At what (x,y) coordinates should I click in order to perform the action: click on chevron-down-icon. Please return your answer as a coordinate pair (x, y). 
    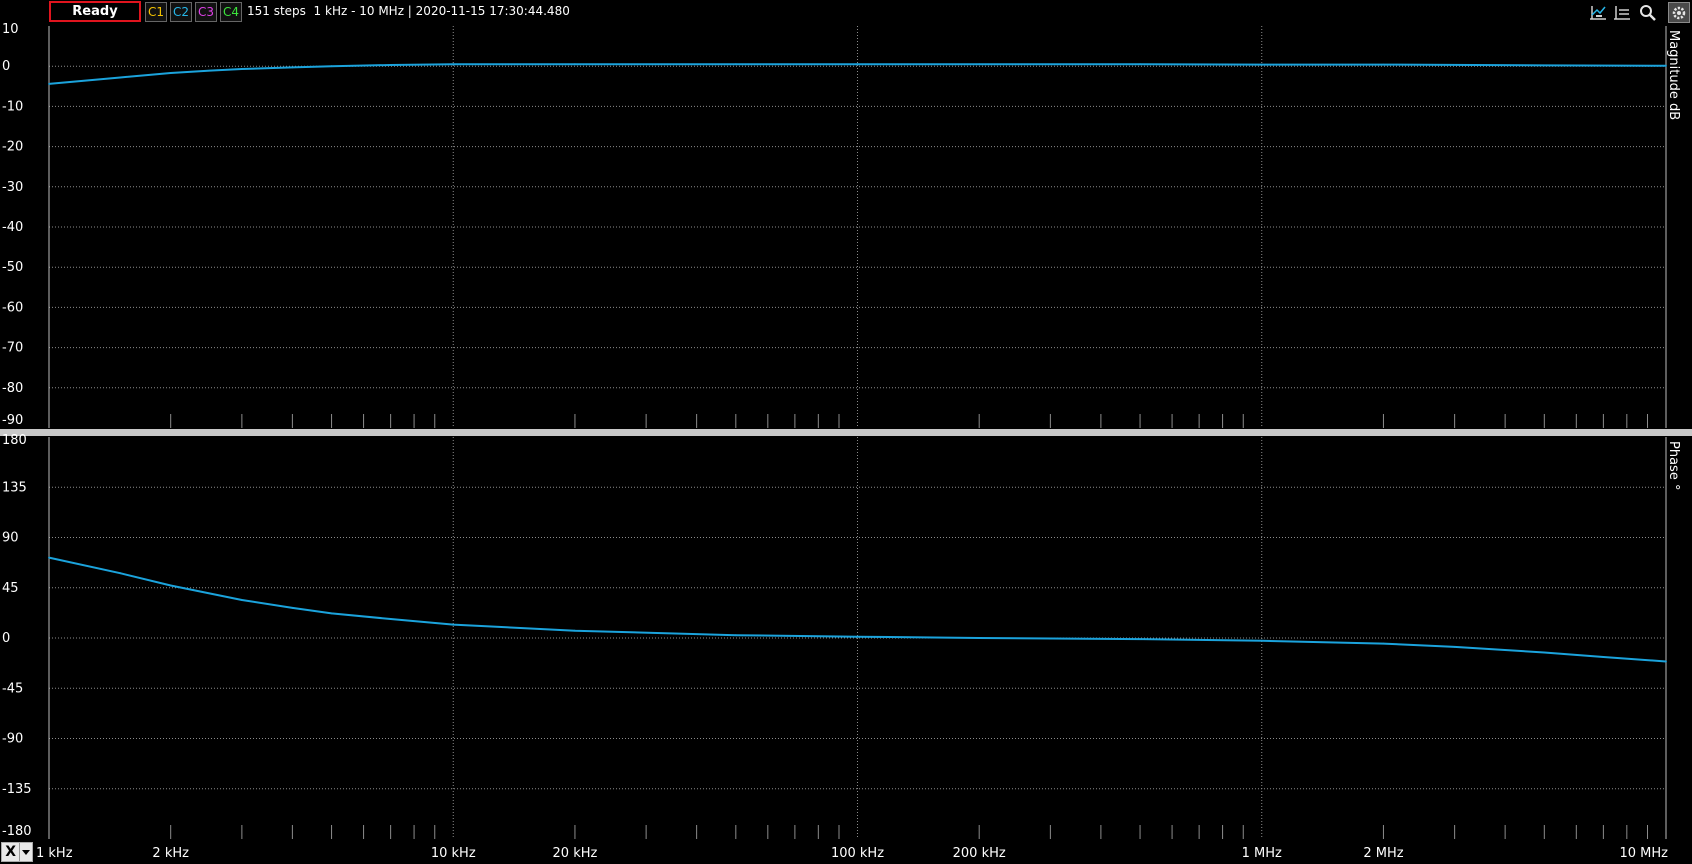
    Looking at the image, I should click on (25, 852).